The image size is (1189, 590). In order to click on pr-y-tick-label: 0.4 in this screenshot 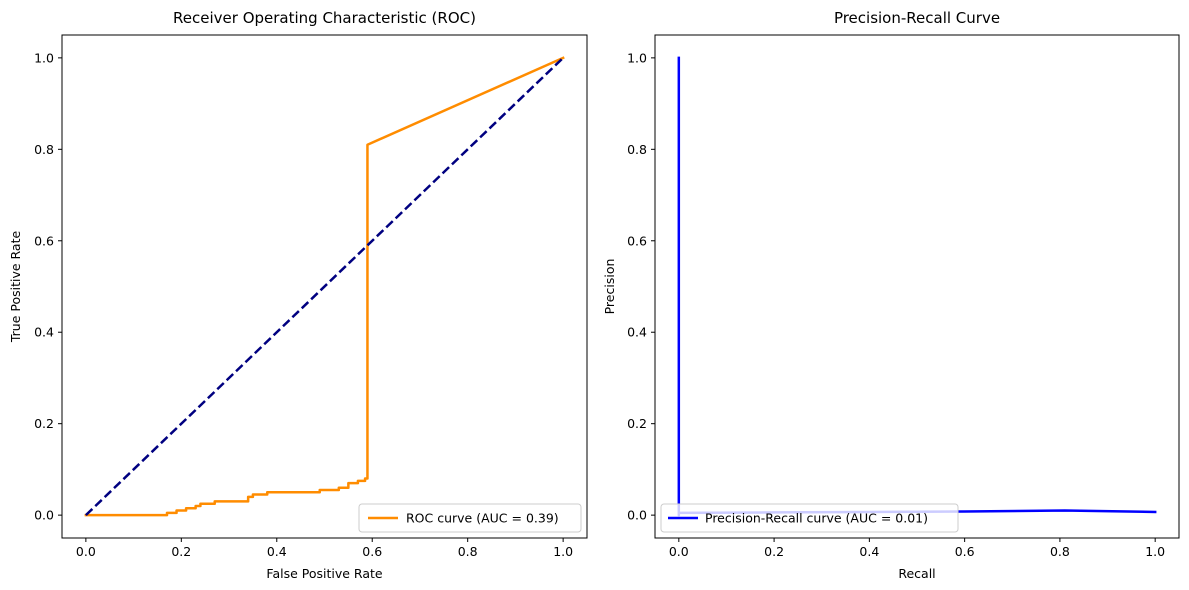, I will do `click(637, 332)`.